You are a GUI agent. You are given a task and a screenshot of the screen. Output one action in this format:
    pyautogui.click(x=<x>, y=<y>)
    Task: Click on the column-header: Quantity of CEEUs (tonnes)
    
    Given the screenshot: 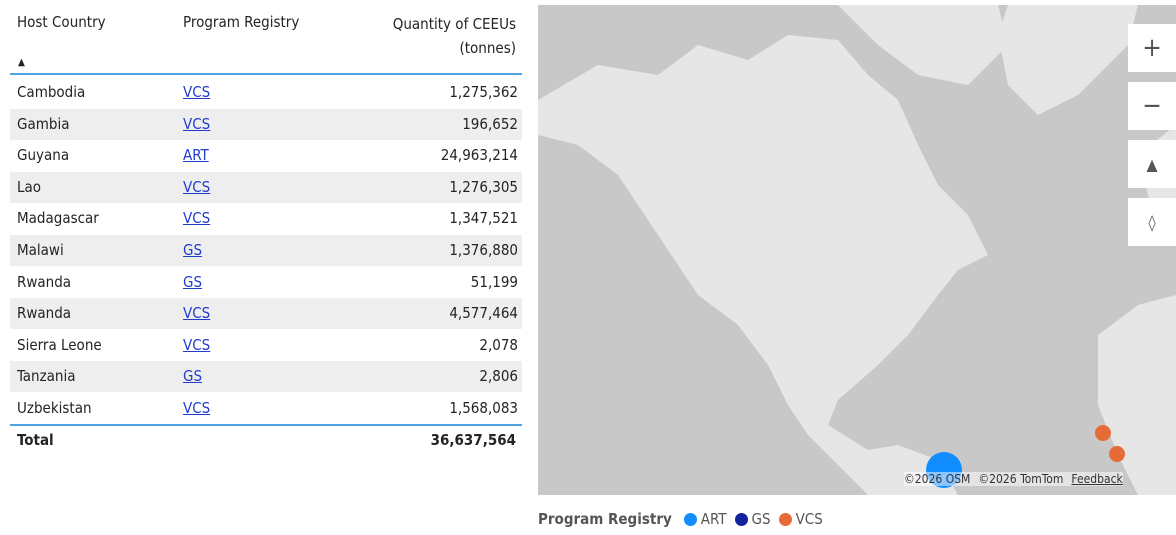 What is the action you would take?
    pyautogui.click(x=454, y=36)
    